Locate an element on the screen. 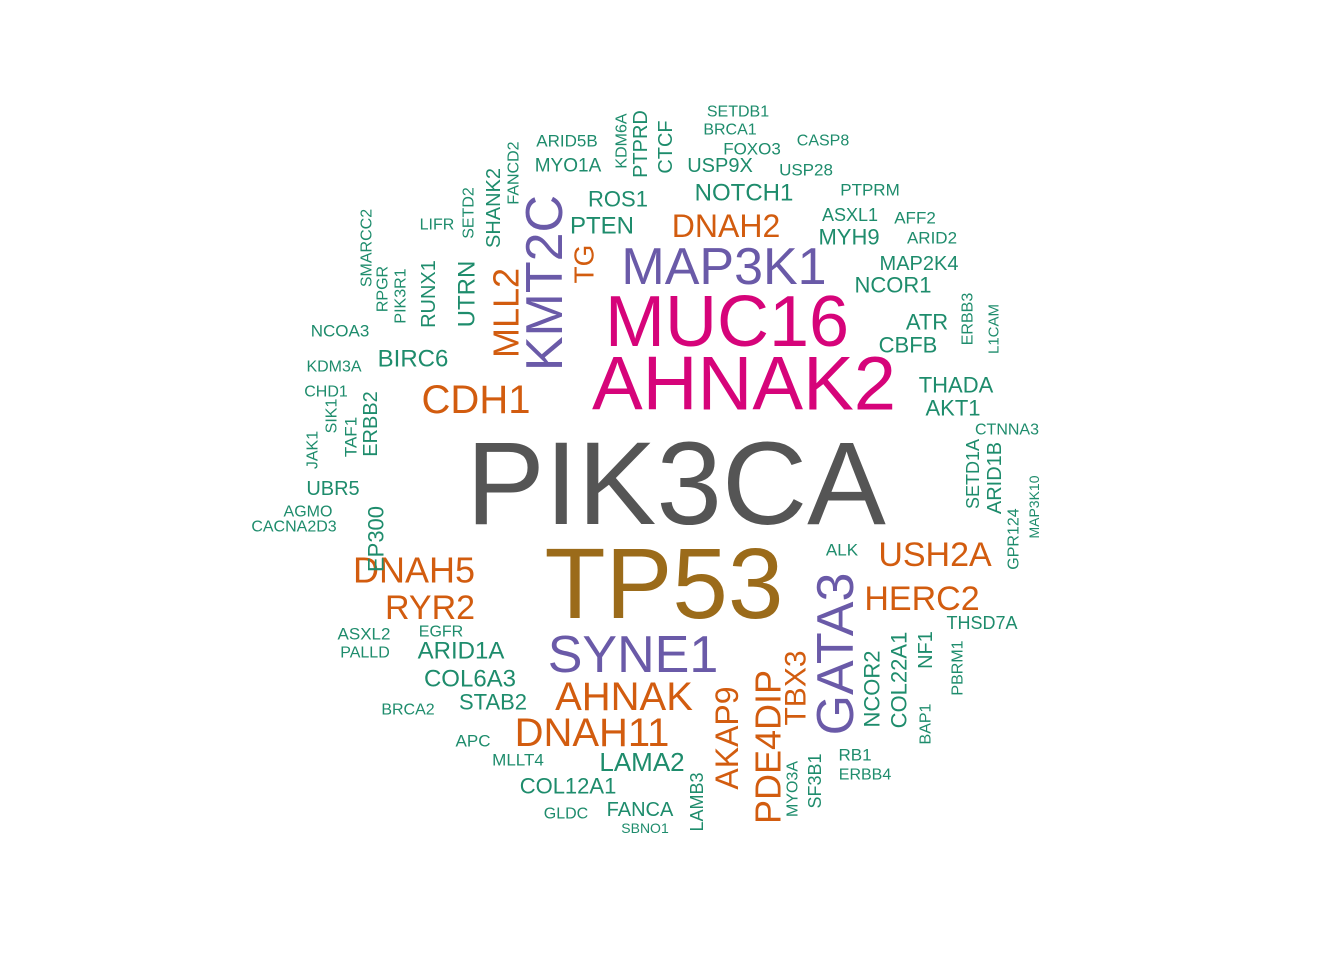 The image size is (1344, 960). word-utrn: UTRN is located at coordinates (467, 294).